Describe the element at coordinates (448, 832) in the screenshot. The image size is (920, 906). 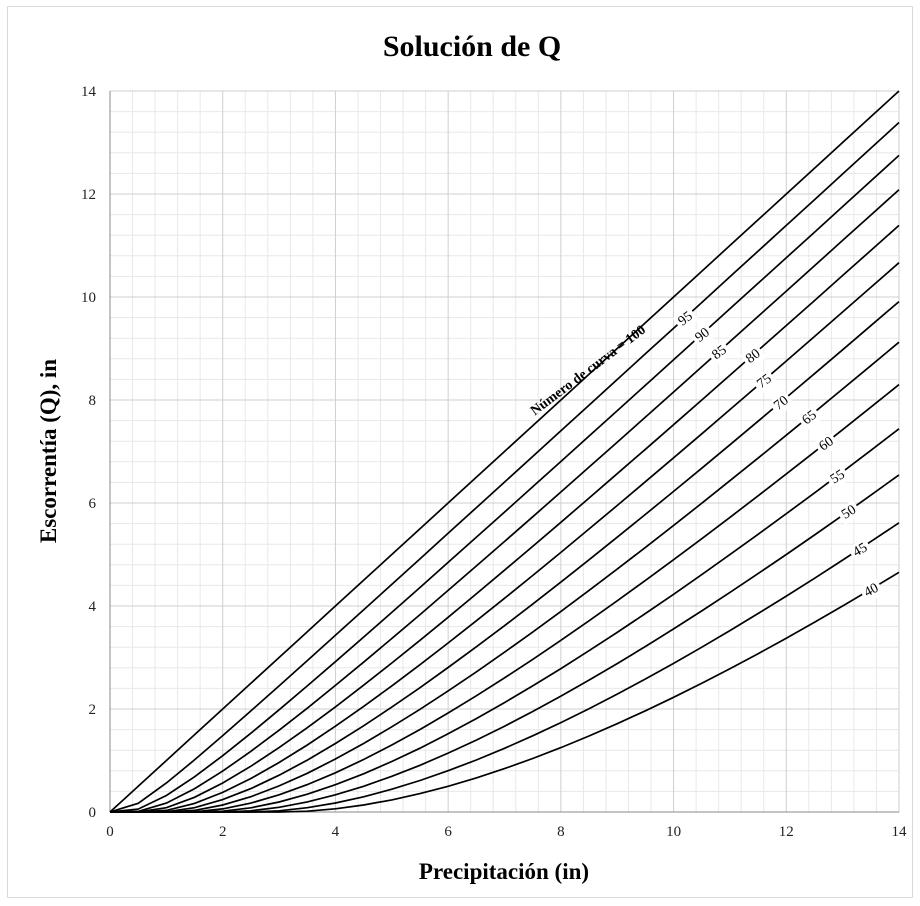
I see `x-tick-label: 6` at that location.